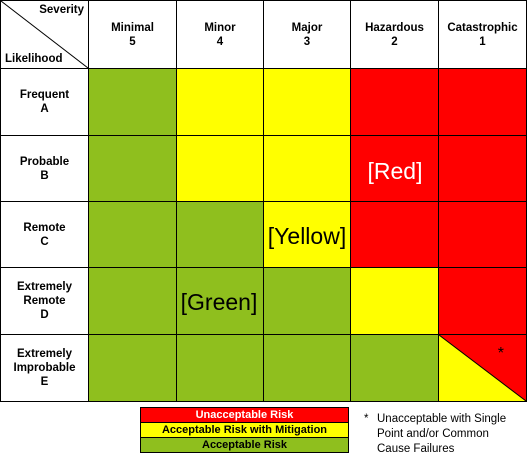 The image size is (527, 461). Describe the element at coordinates (244, 445) in the screenshot. I see `legend-acceptable-risk: Acceptable Risk` at that location.